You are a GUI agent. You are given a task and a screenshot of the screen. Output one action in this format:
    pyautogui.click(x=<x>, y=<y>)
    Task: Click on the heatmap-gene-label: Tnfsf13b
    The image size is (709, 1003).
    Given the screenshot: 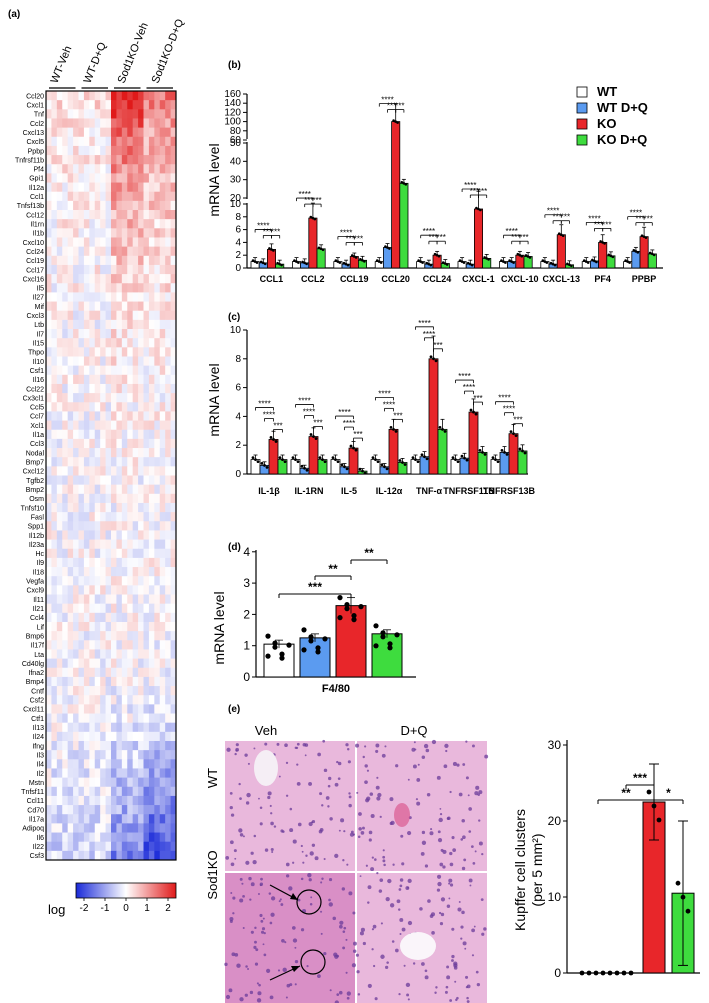 What is the action you would take?
    pyautogui.click(x=30, y=206)
    